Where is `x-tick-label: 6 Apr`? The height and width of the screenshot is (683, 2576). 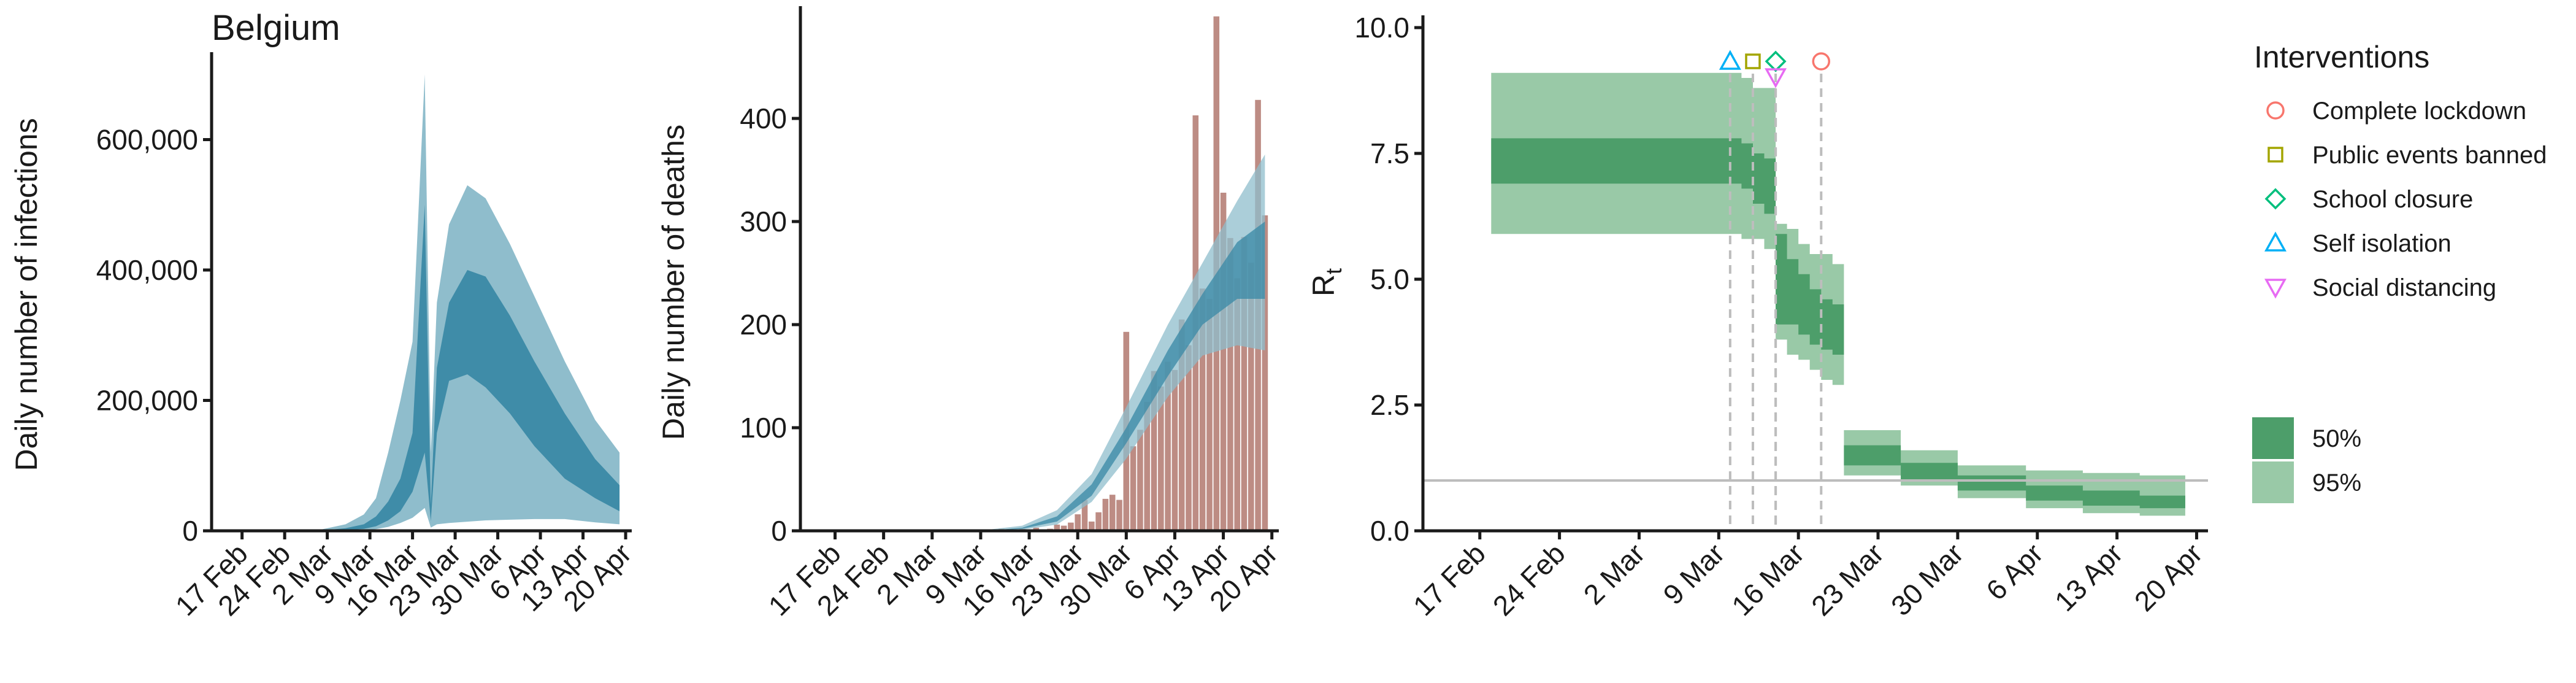 x-tick-label: 6 Apr is located at coordinates (2014, 571).